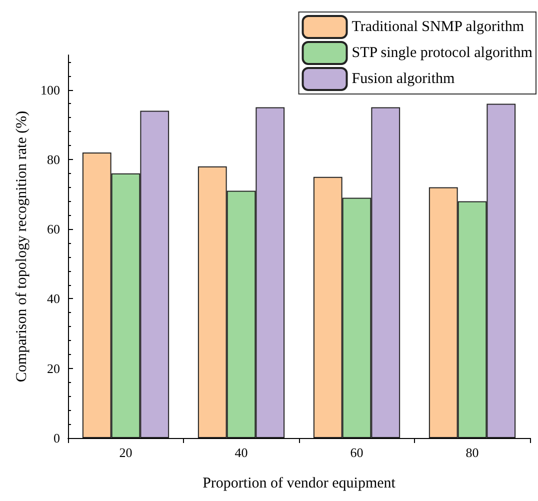 Image resolution: width=538 pixels, height=501 pixels. I want to click on legend-label: Fusion algorithm, so click(404, 79).